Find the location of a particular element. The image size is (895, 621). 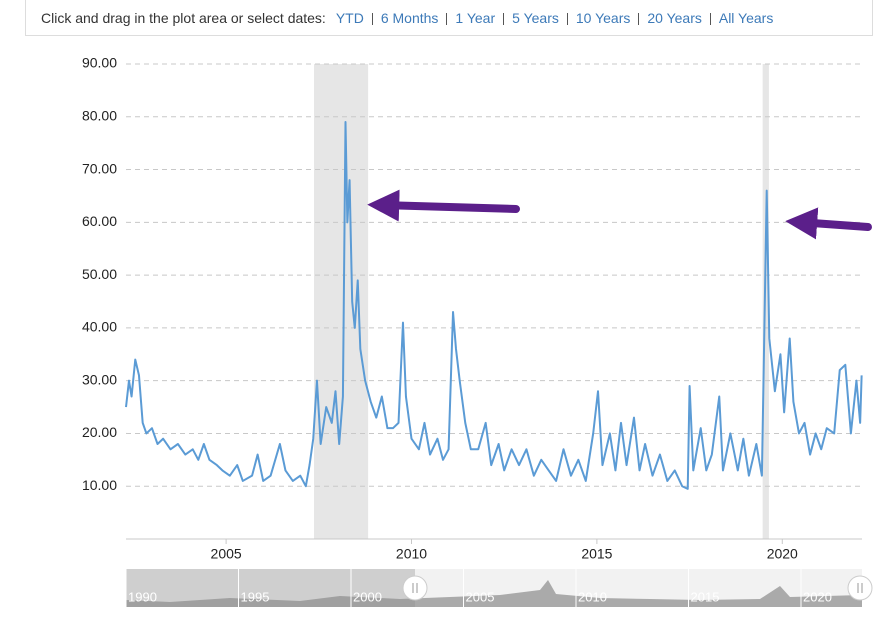

y-tick-label: 10.00 is located at coordinates (99, 485).